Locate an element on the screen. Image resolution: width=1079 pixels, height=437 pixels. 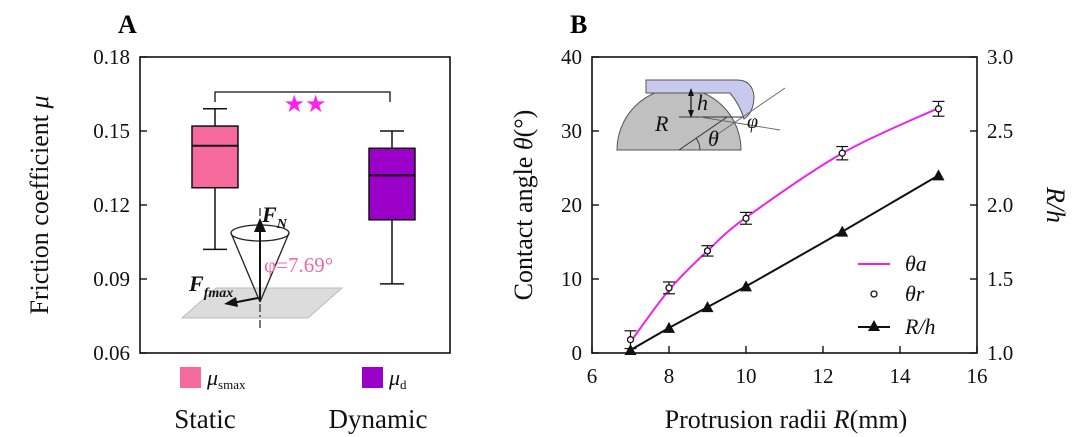
y-tick-label: 0 is located at coordinates (577, 353).